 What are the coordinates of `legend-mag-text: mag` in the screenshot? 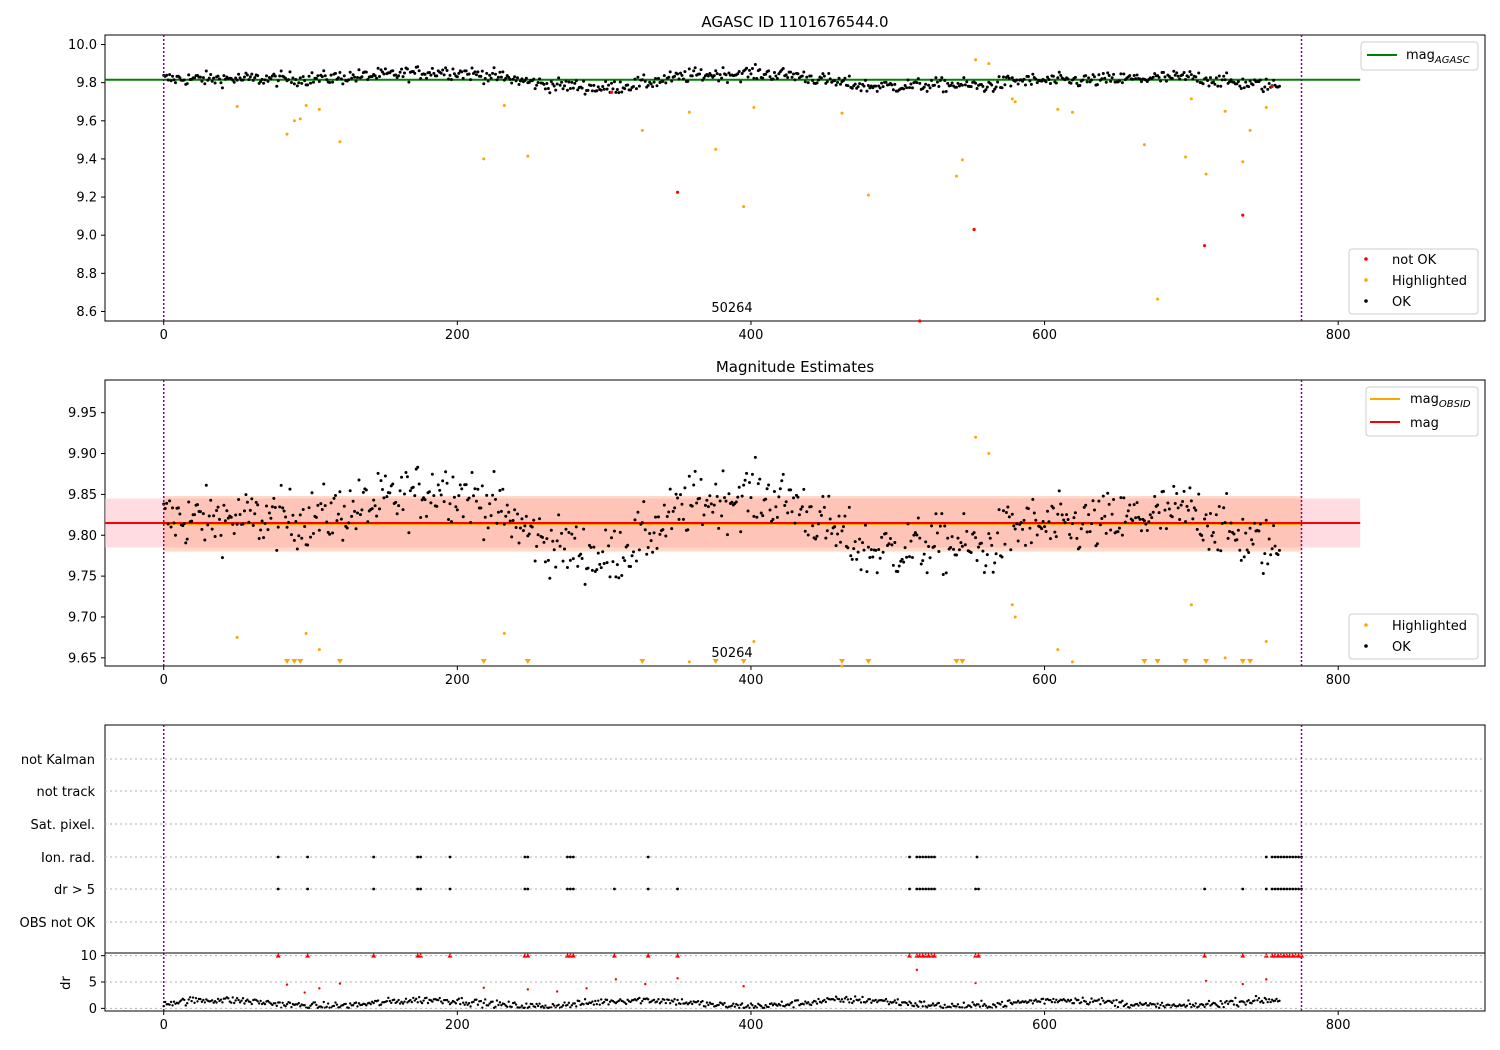 It's located at (1420, 55).